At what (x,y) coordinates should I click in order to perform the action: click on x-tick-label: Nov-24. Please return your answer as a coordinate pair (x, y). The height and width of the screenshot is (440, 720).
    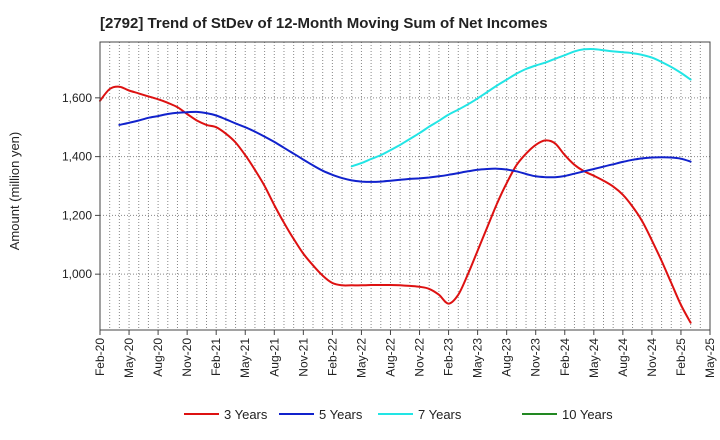
    Looking at the image, I should click on (652, 357).